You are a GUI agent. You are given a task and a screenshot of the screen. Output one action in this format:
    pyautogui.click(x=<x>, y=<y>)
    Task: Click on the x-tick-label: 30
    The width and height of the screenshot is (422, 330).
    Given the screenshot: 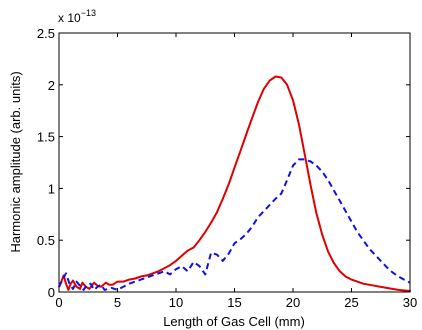 What is the action you would take?
    pyautogui.click(x=410, y=302)
    